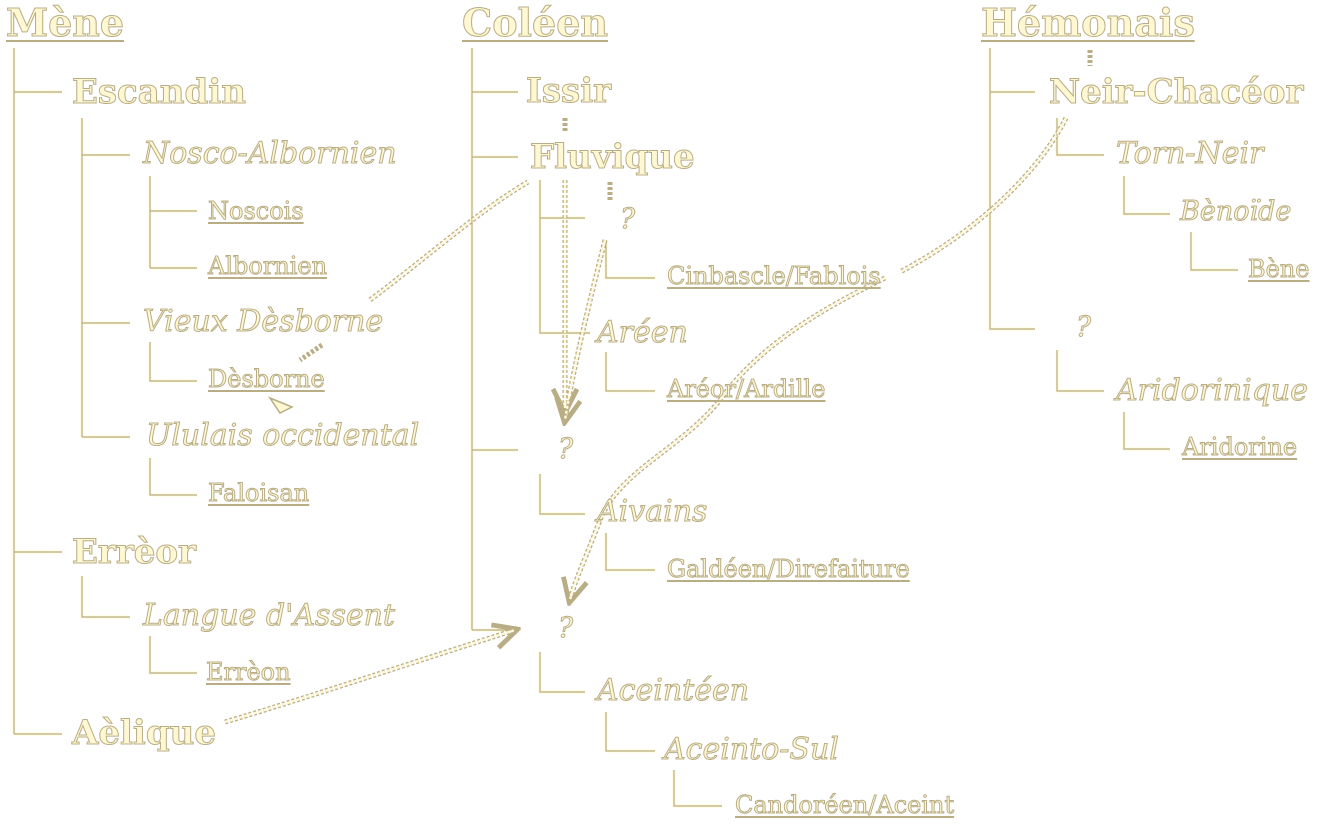 Image resolution: width=1319 pixels, height=825 pixels. Describe the element at coordinates (159, 92) in the screenshot. I see `node-escandin: Escandin` at that location.